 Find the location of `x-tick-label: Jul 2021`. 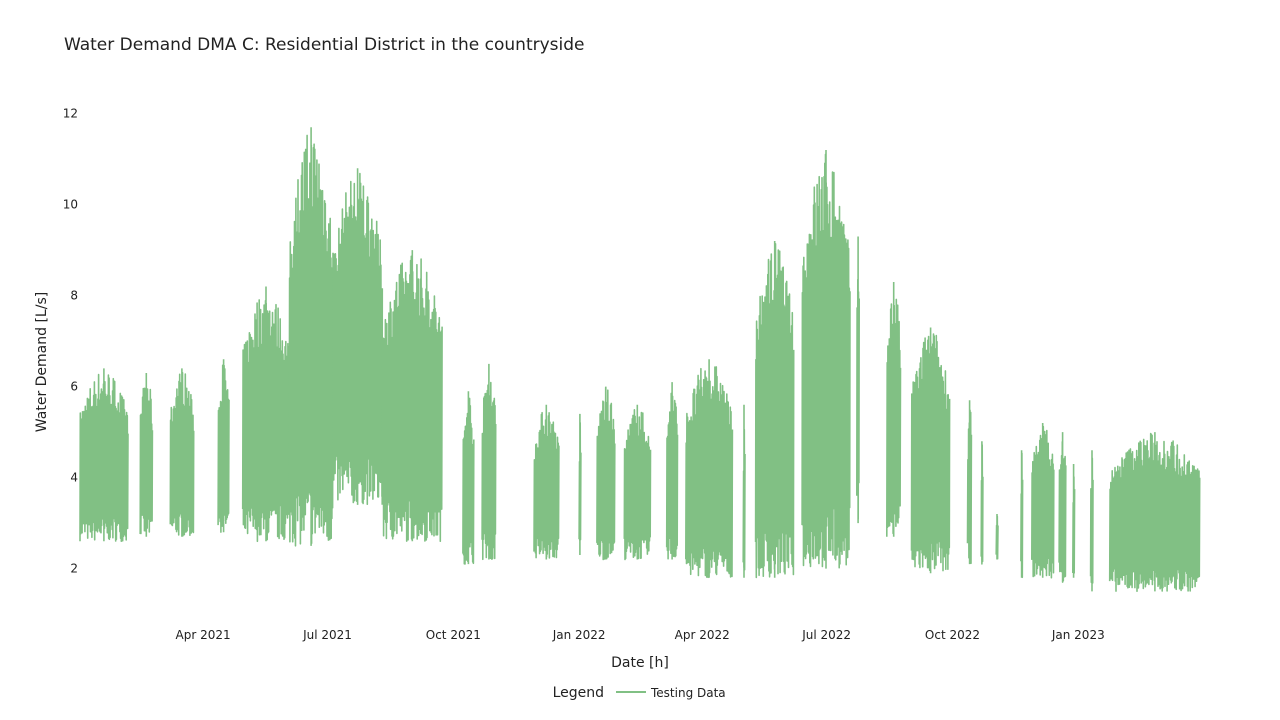

x-tick-label: Jul 2021 is located at coordinates (327, 635).